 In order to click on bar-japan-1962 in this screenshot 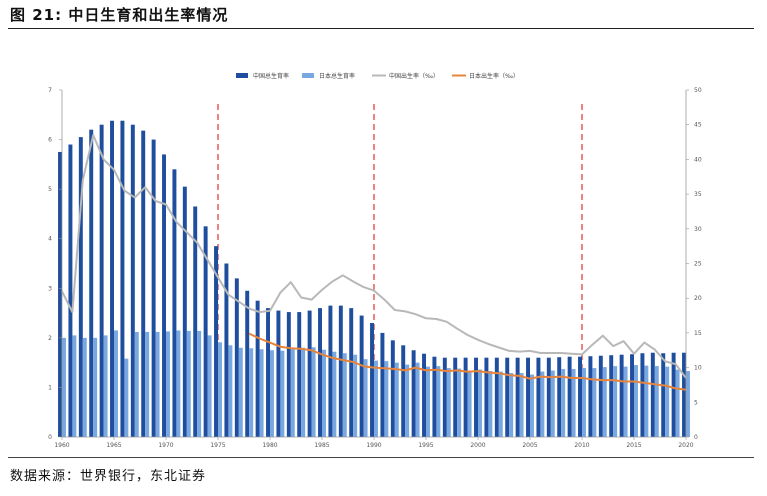, I will do `click(84, 387)`.